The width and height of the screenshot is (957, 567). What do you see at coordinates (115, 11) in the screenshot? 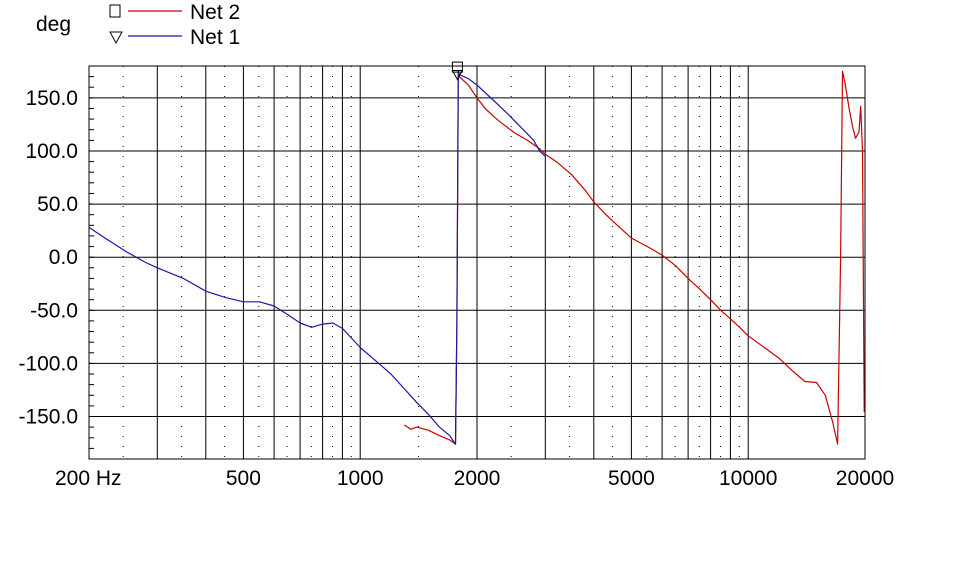
I see `legend-marker-square` at bounding box center [115, 11].